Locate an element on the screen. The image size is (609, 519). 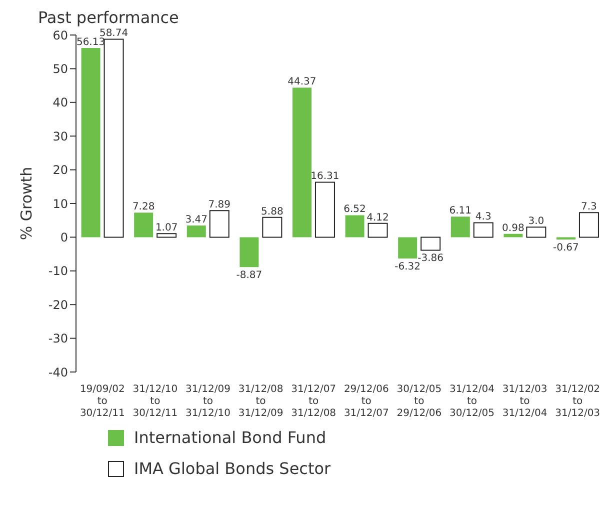
x-tick-label: 19/09/02 to 30/12/11 is located at coordinates (102, 401).